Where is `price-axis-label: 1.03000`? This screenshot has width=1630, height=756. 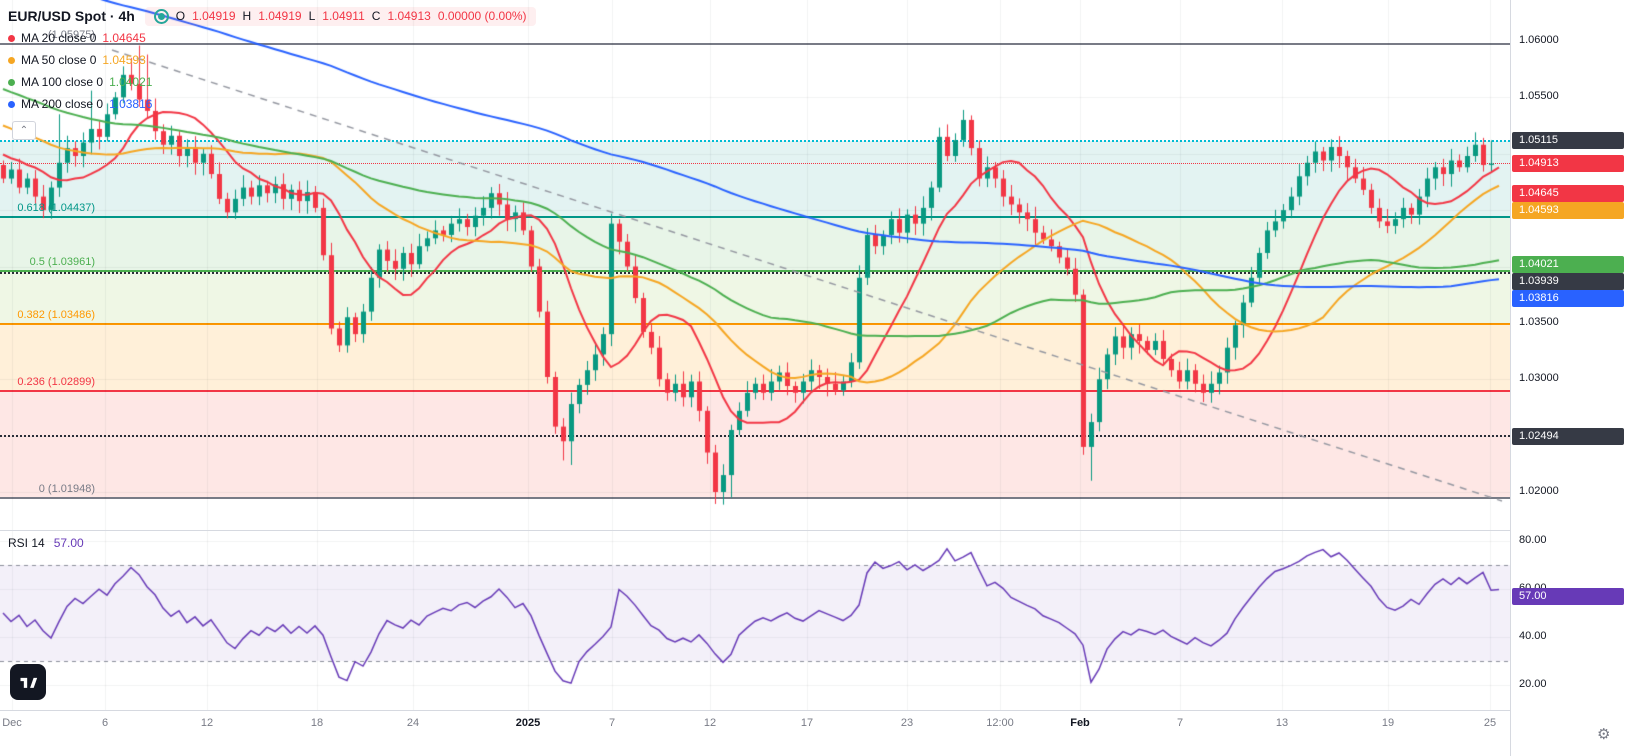 price-axis-label: 1.03000 is located at coordinates (1539, 378).